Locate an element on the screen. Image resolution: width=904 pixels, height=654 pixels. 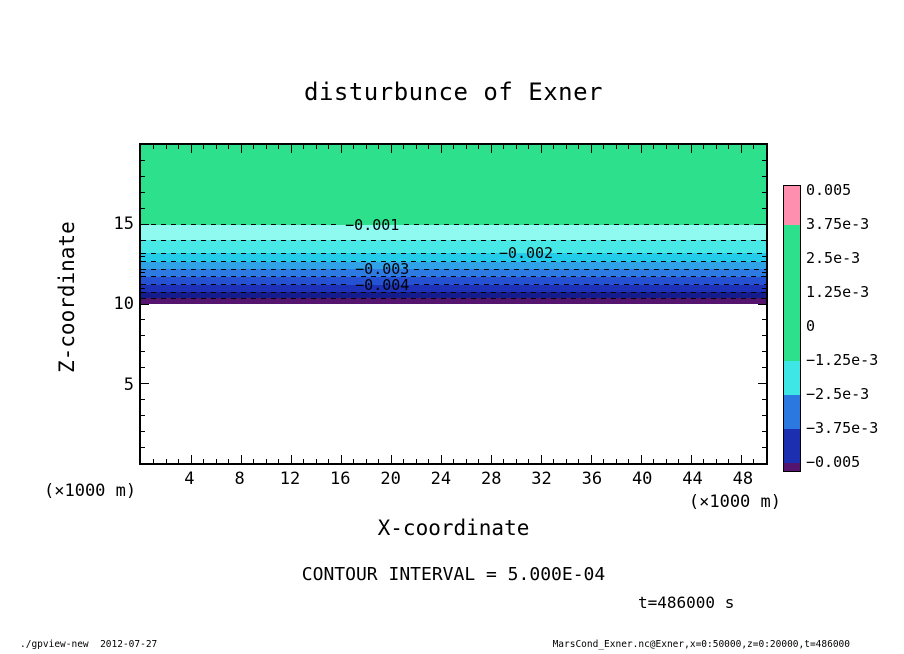
colorbar-tick-label: 3.75e-3 is located at coordinates (838, 223).